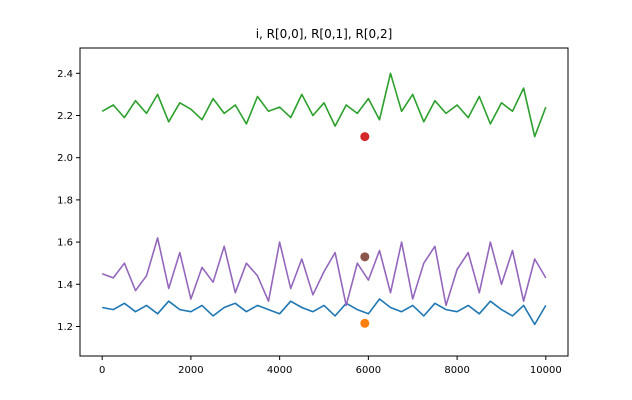 The image size is (632, 400). What do you see at coordinates (368, 370) in the screenshot?
I see `x-tick-label: 6000` at bounding box center [368, 370].